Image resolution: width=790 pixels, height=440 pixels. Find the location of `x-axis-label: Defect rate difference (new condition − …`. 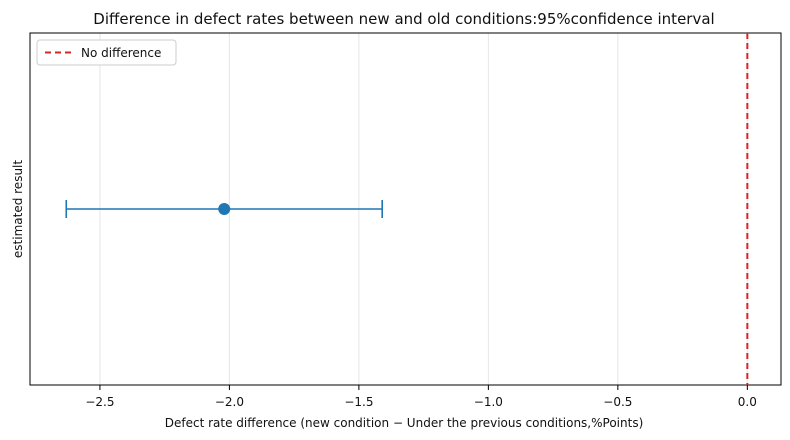

x-axis-label: Defect rate difference (new condition − … is located at coordinates (404, 423).